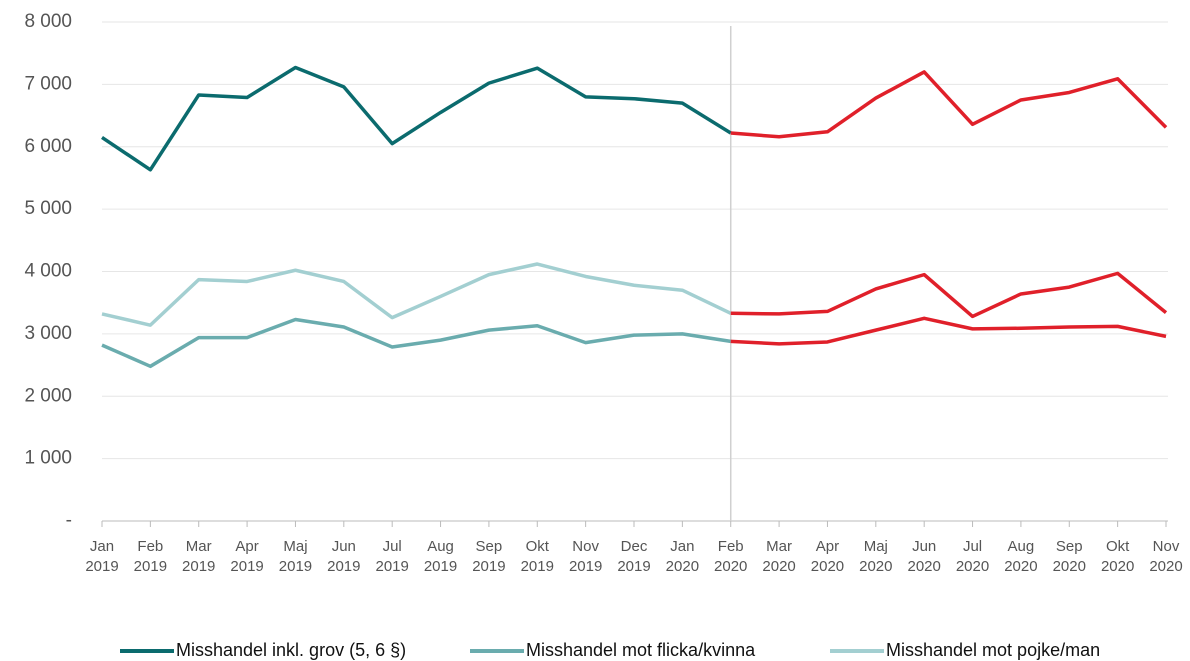  I want to click on x-tick-label: Jun 2020, so click(923, 556).